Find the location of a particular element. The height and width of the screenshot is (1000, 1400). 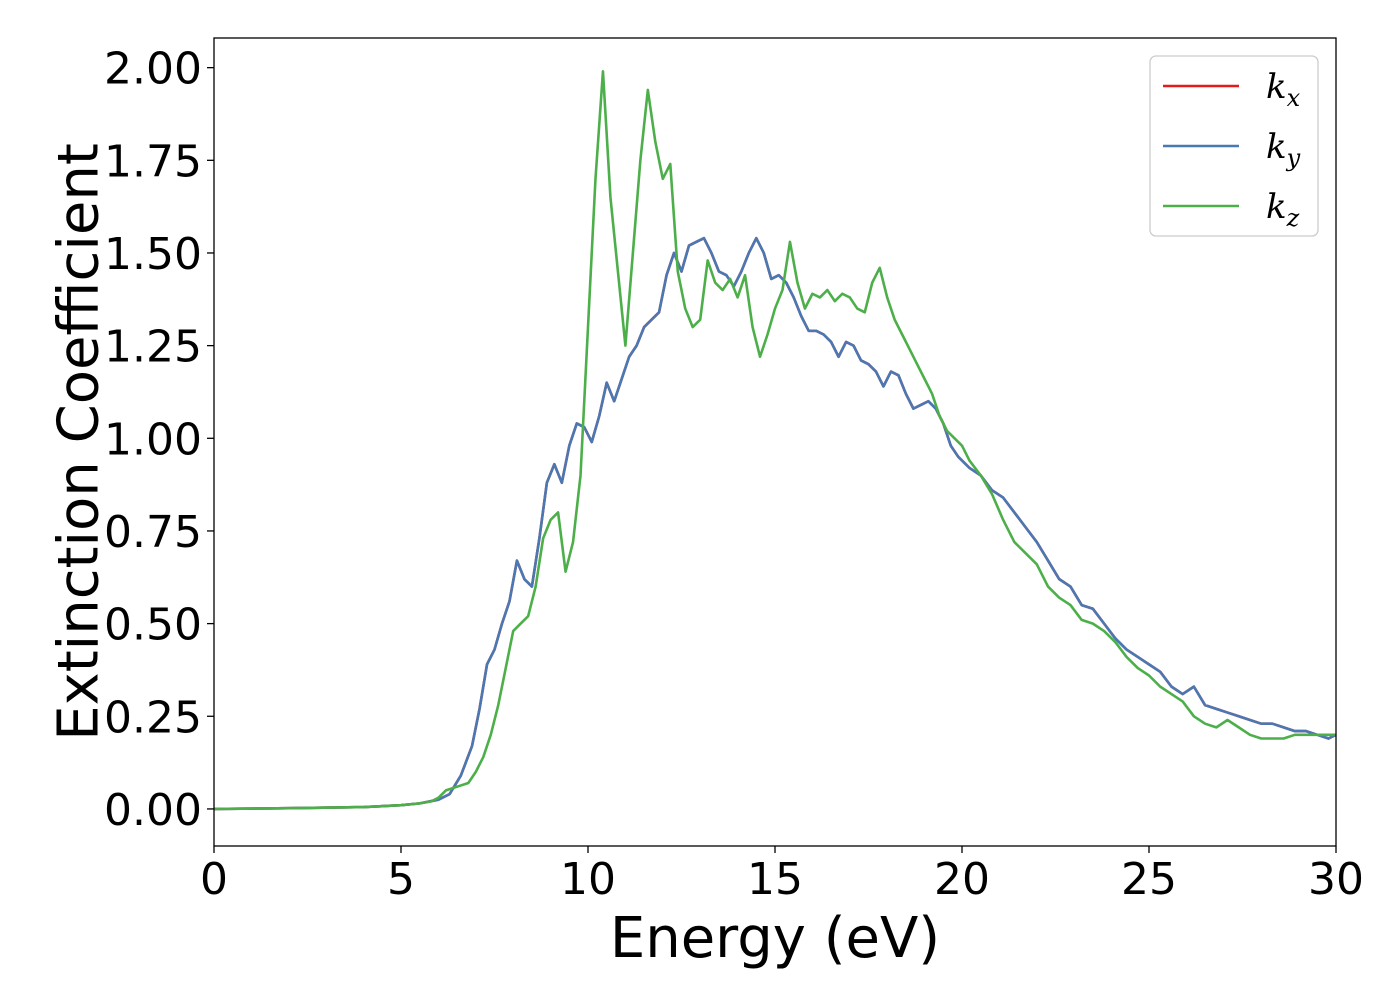

y-tick-label: 0.75 is located at coordinates (153, 532).